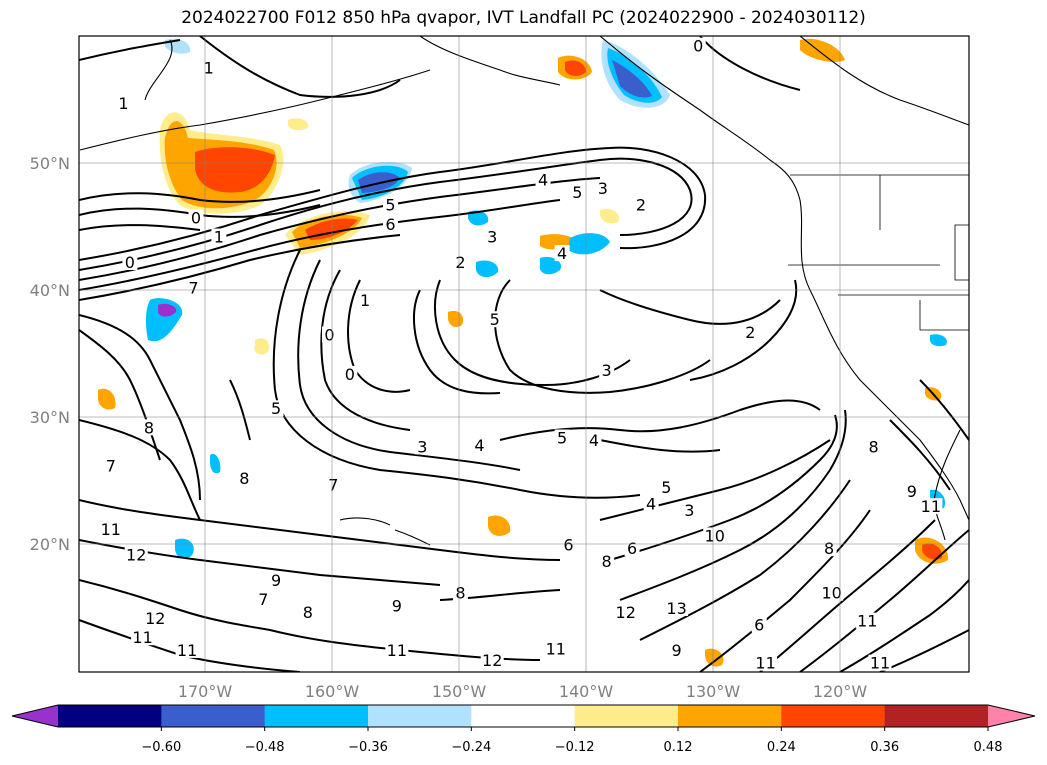 This screenshot has width=1047, height=765. I want to click on political-boundaries, so click(878, 252).